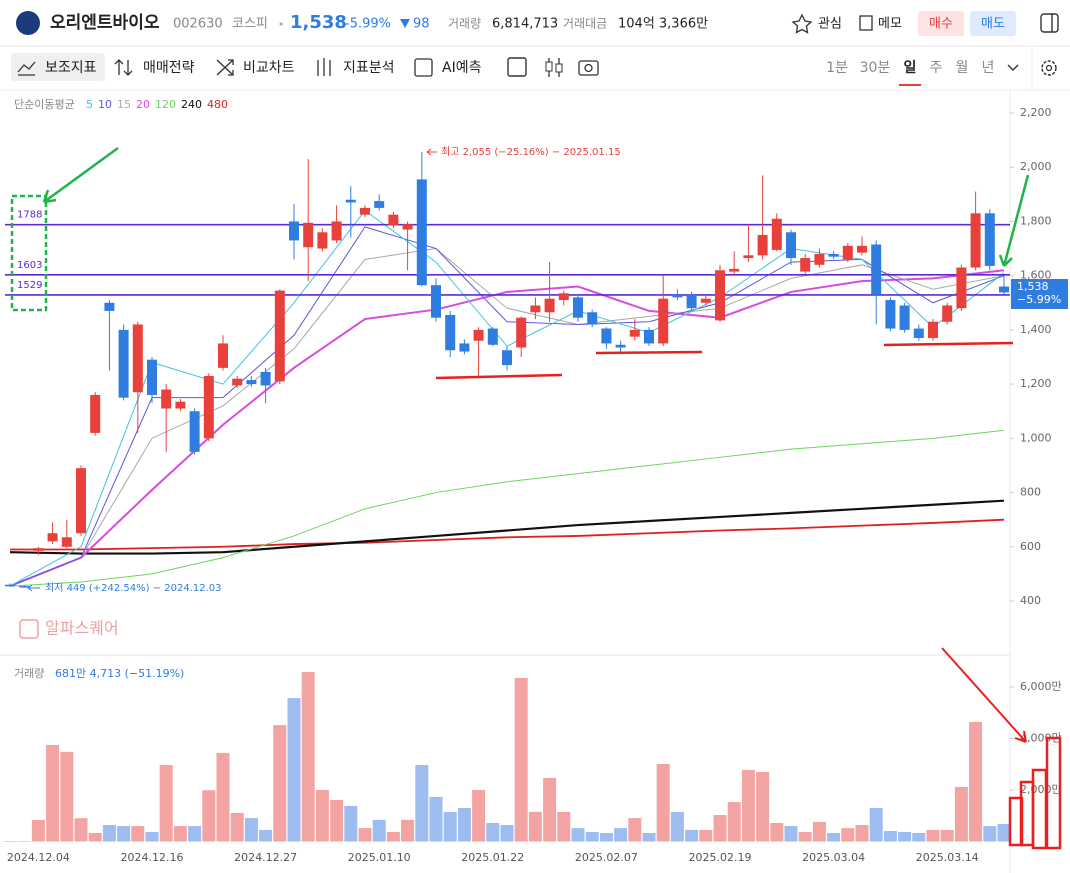  What do you see at coordinates (720, 857) in the screenshot?
I see `x-tick-label: 2025.02.19` at bounding box center [720, 857].